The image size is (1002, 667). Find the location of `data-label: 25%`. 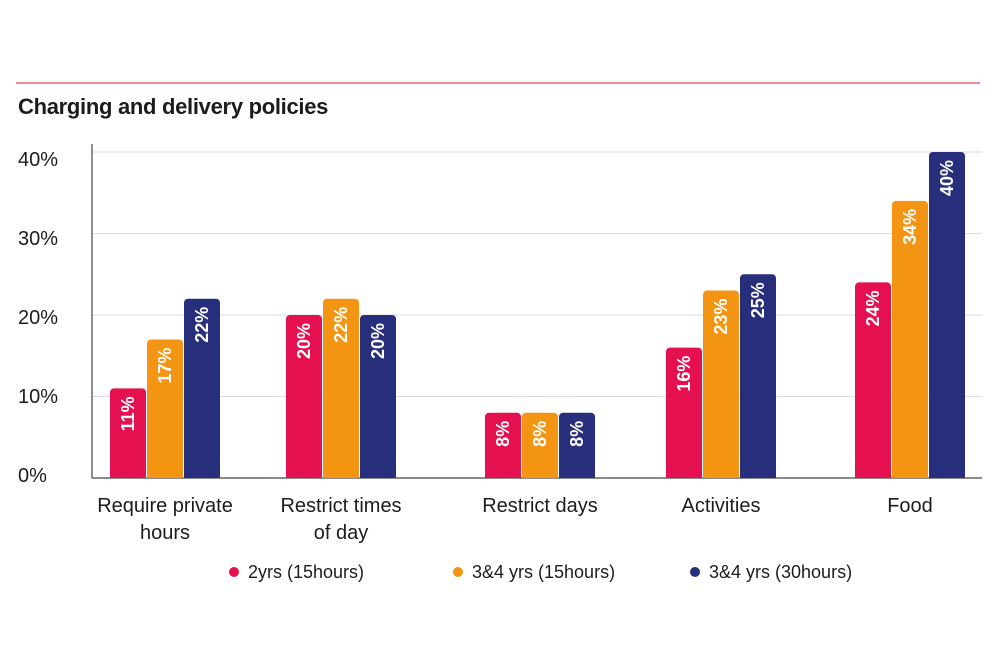

data-label: 25% is located at coordinates (758, 300).